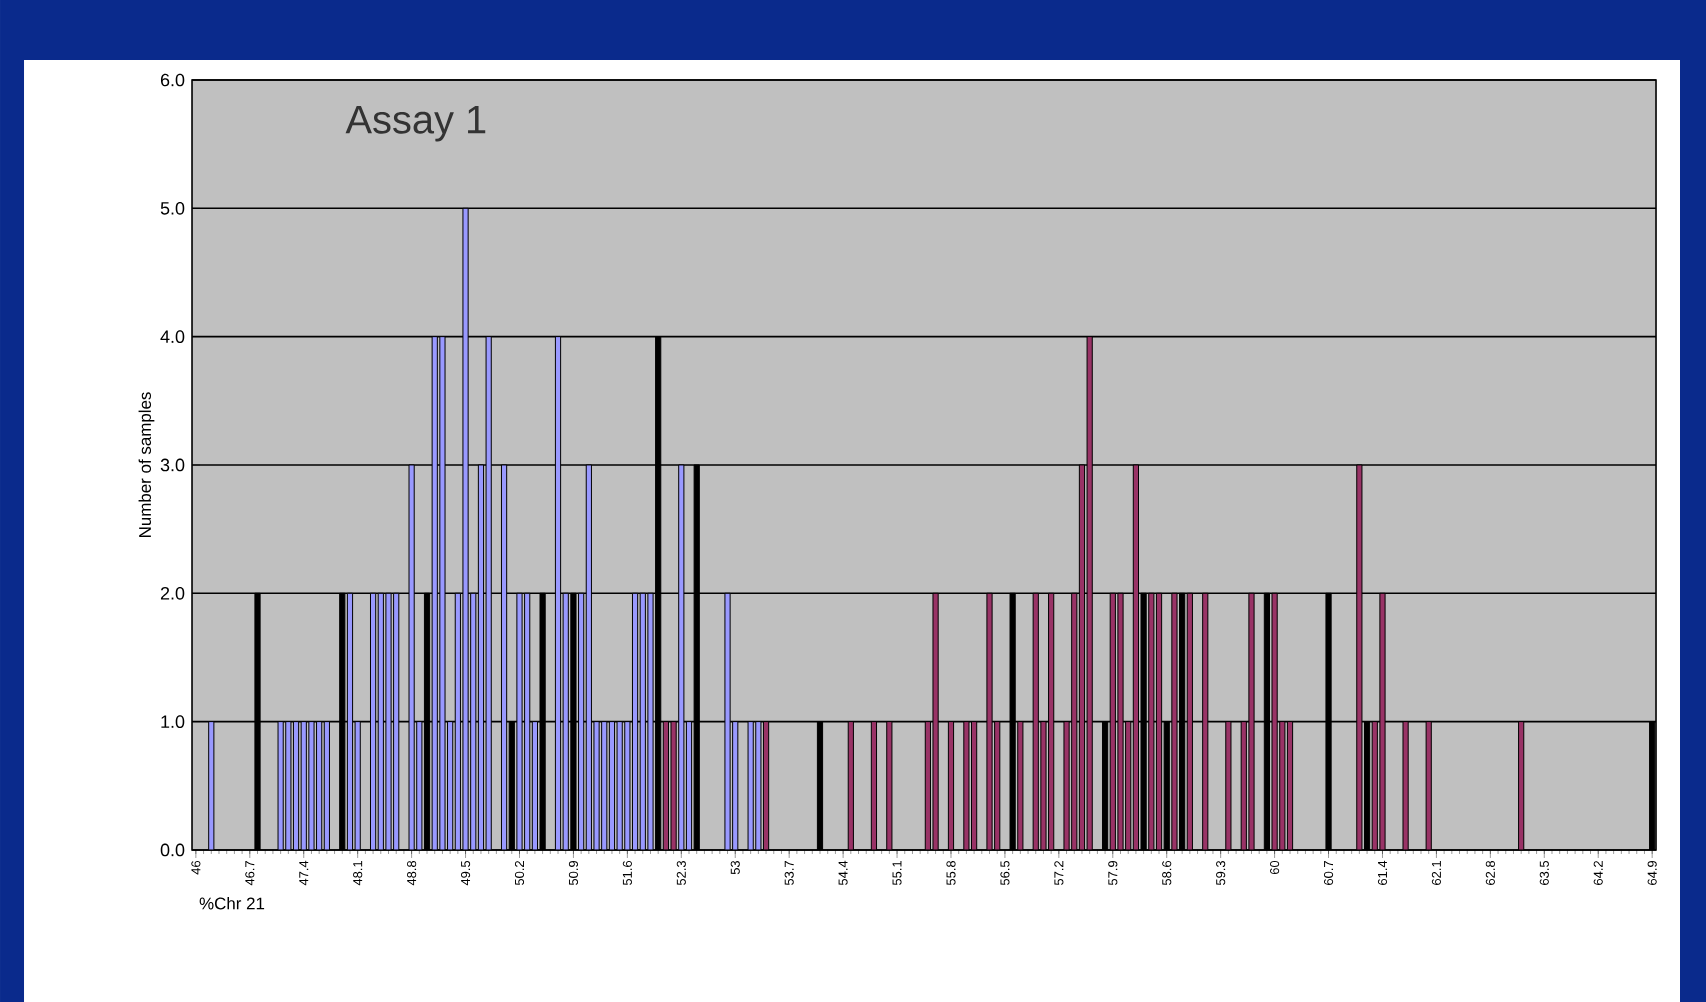  Describe the element at coordinates (232, 903) in the screenshot. I see `x-axis-title: %Chr 21` at that location.